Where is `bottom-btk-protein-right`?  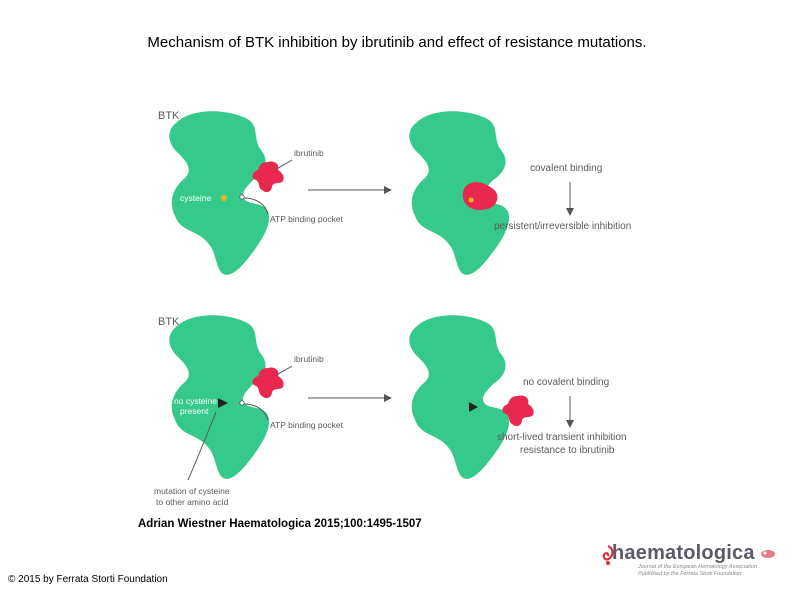
bottom-btk-protein-right is located at coordinates (459, 397).